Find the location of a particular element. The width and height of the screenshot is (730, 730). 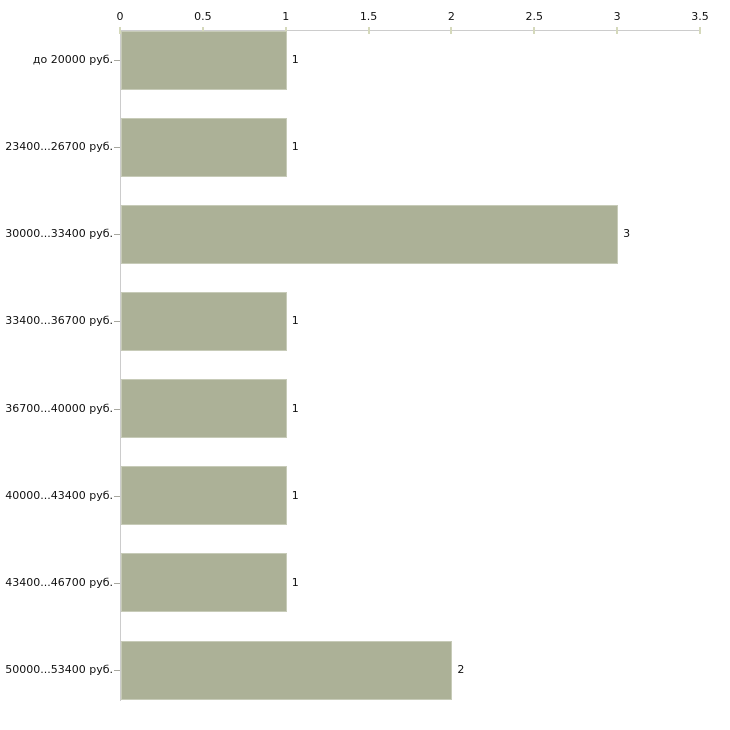

category-label: 50000...53400 руб. is located at coordinates (59, 670).